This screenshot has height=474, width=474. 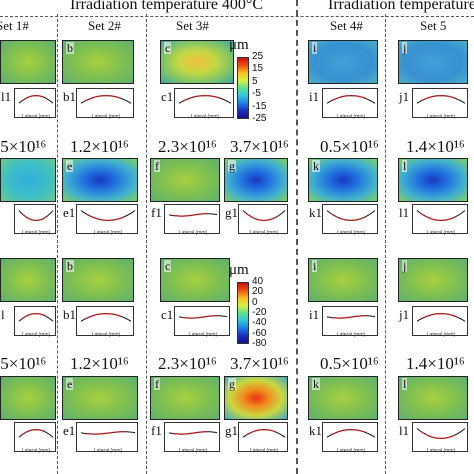 What do you see at coordinates (70, 48) in the screenshot?
I see `panel-label: b` at bounding box center [70, 48].